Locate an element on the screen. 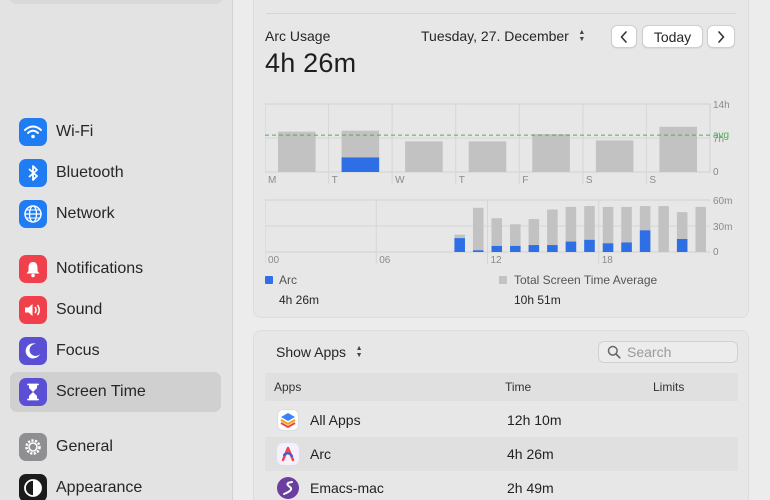 The image size is (770, 500). app-name: All Apps is located at coordinates (335, 420).